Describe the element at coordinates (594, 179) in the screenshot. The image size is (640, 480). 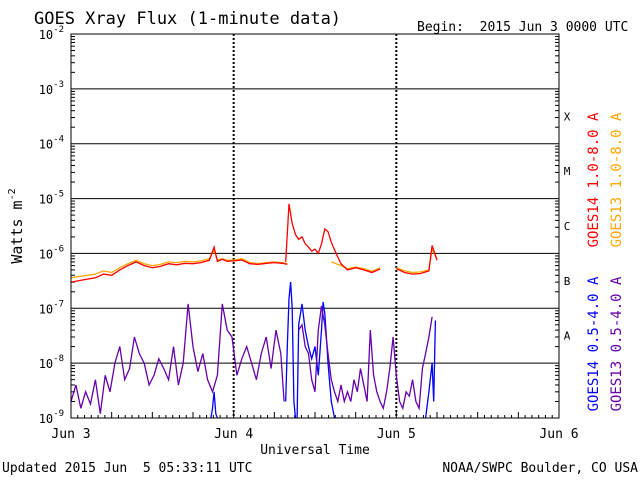
I see `legend-entry: GOES14 1.0-8.0 A` at that location.